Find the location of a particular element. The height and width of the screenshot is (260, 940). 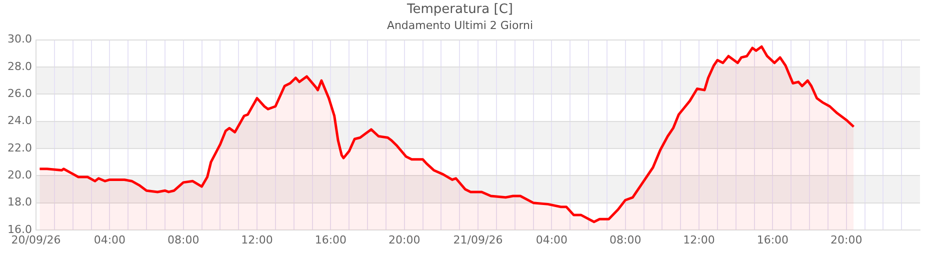

chart-title: Temperatura [C] is located at coordinates (459, 10).